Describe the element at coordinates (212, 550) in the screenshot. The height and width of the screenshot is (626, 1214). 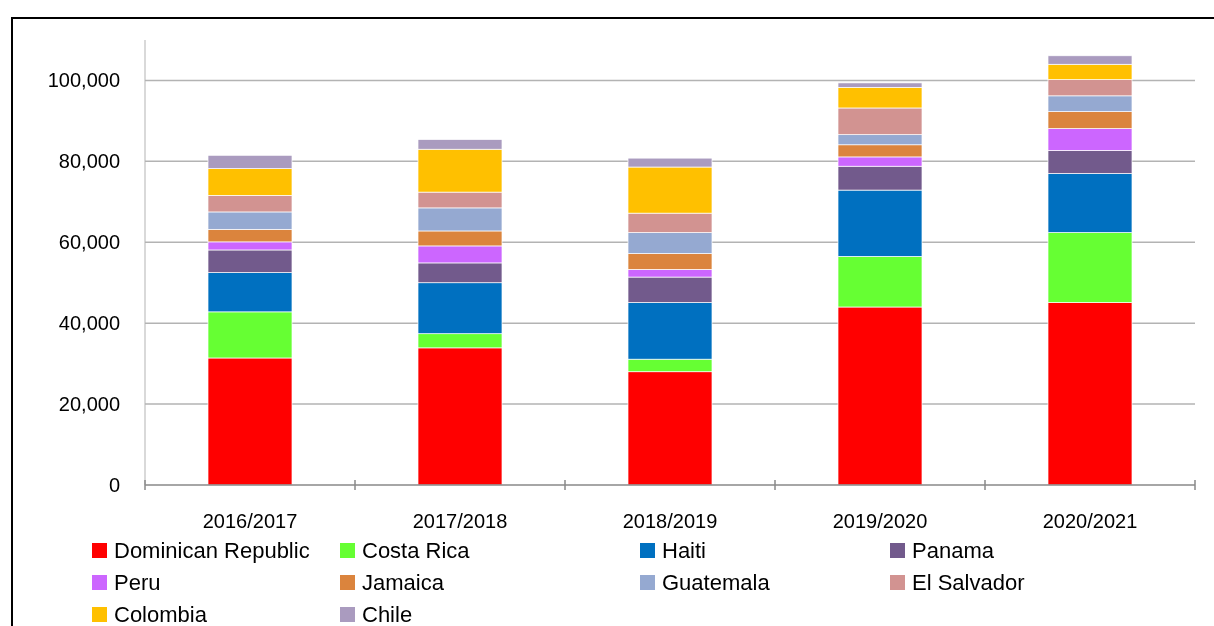
I see `legend-label: Dominican Republic` at that location.